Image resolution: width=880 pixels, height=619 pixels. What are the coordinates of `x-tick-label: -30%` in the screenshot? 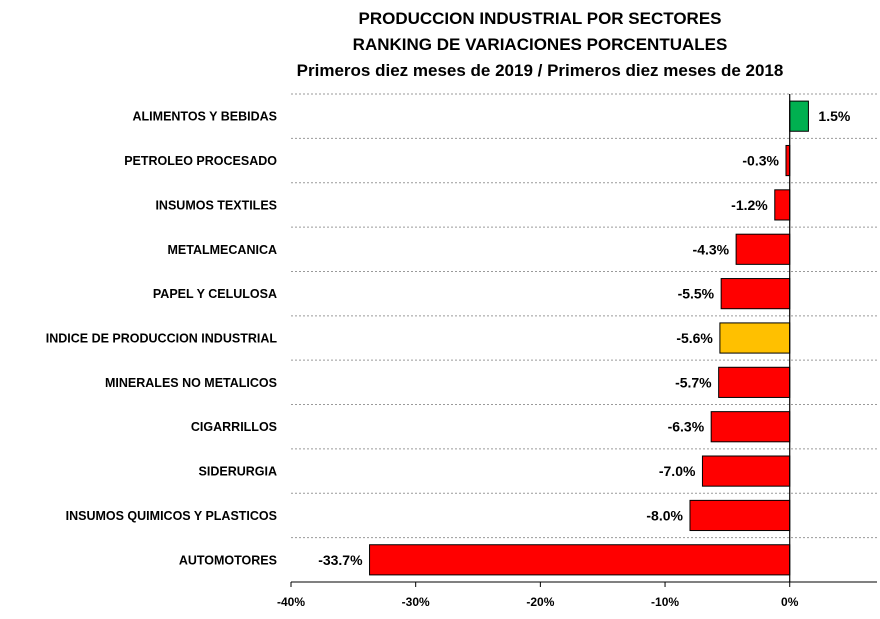 It's located at (416, 602).